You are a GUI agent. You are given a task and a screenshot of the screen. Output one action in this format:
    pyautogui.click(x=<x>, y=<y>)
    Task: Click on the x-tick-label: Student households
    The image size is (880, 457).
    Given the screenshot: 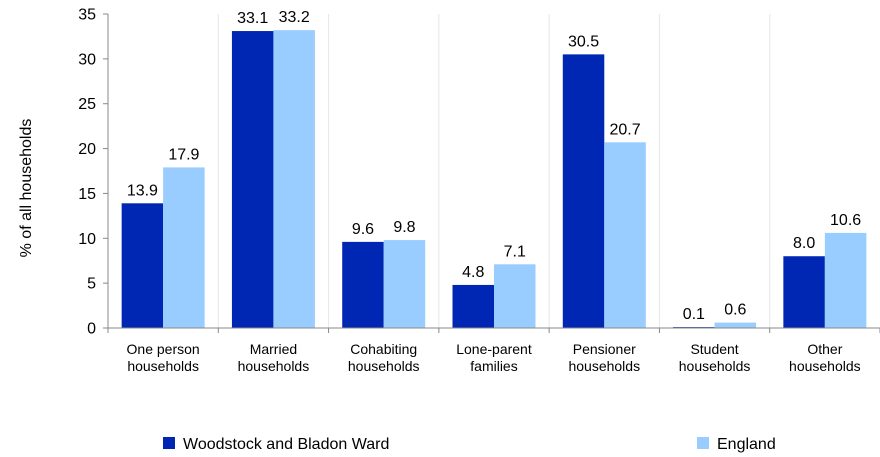 What is the action you would take?
    pyautogui.click(x=715, y=357)
    